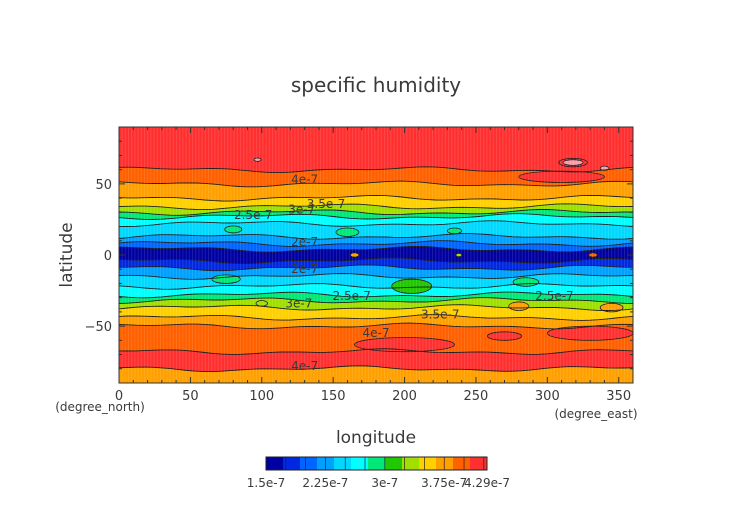 The image size is (752, 532). Describe the element at coordinates (384, 483) in the screenshot. I see `colorbar-label: 3e-7` at that location.